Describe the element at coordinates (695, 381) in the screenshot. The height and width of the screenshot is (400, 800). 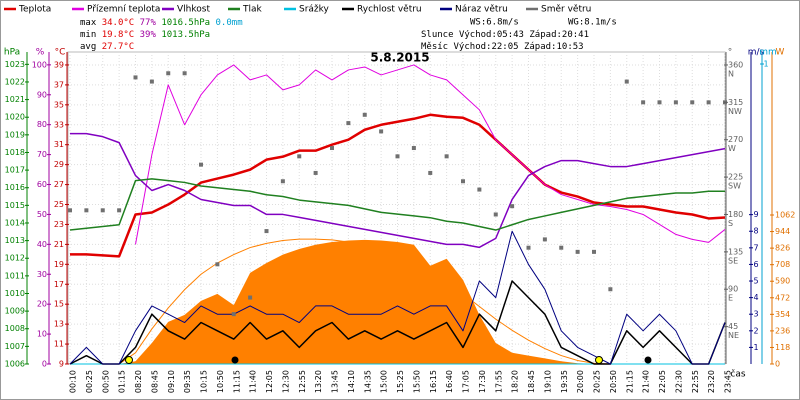
I see `x-tick-label: 22:55` at that location.